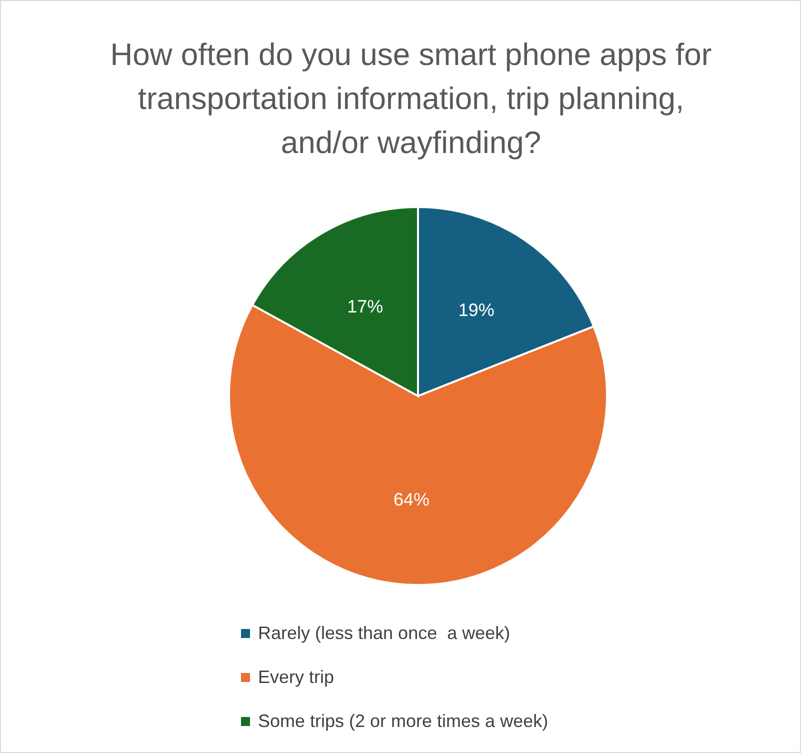  Describe the element at coordinates (403, 721) in the screenshot. I see `legend-label: Some trips (2 or more times a week)` at that location.